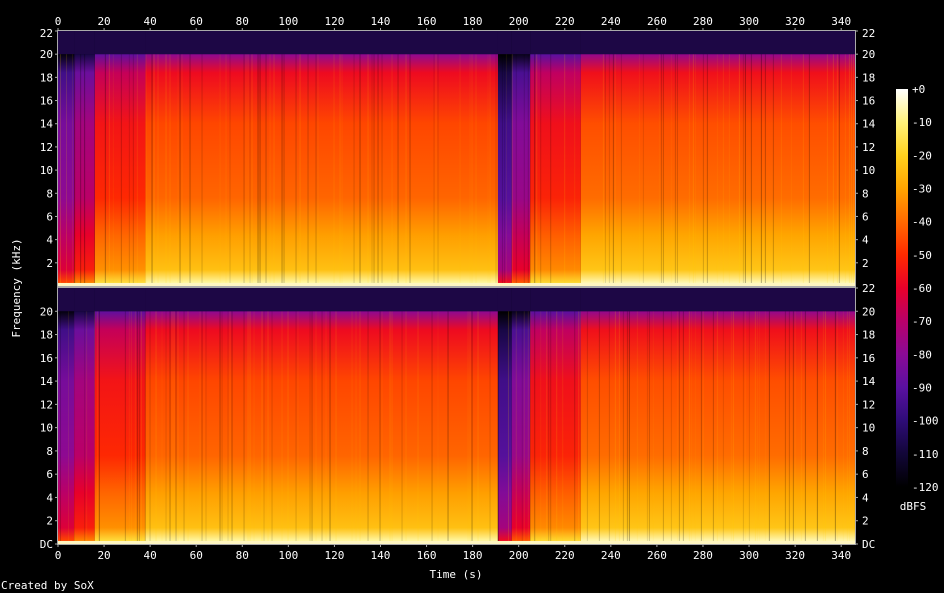  What do you see at coordinates (869, 124) in the screenshot?
I see `y-tick-label-right: 14` at bounding box center [869, 124].